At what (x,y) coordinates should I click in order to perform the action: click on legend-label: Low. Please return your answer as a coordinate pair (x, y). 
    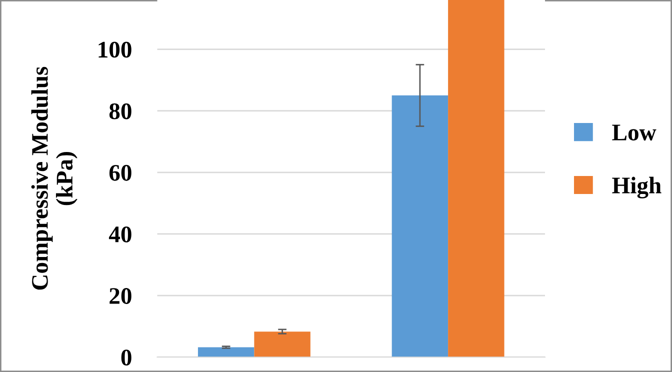
    Looking at the image, I should click on (634, 132).